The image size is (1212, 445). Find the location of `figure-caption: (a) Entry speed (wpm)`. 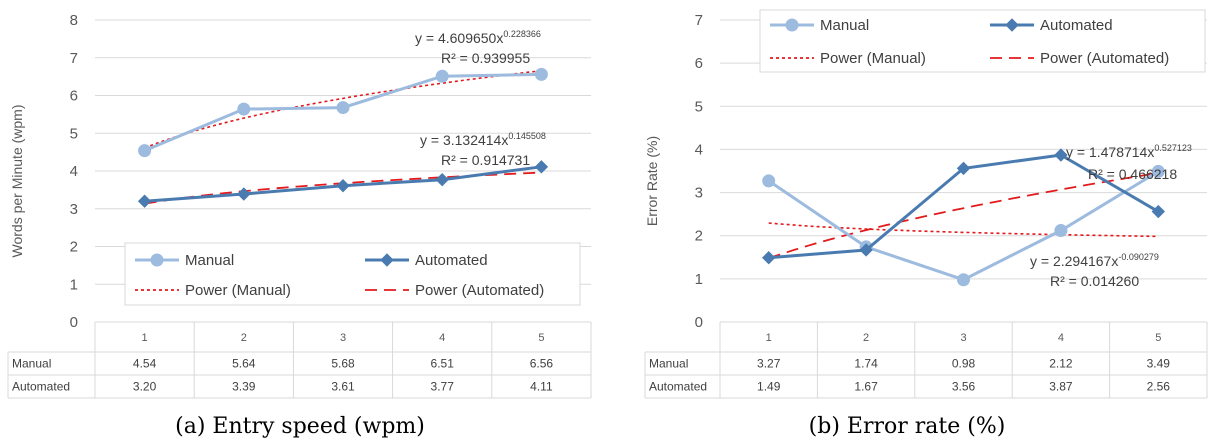

figure-caption: (a) Entry speed (wpm) is located at coordinates (300, 426).